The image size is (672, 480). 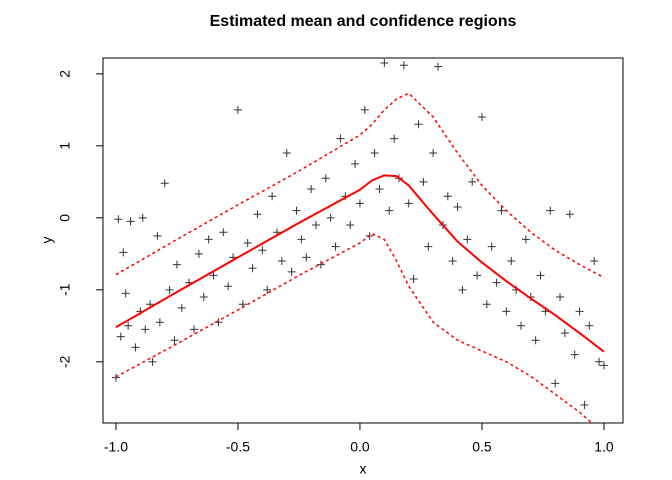 What do you see at coordinates (65, 361) in the screenshot?
I see `y-tick-label: -2` at bounding box center [65, 361].